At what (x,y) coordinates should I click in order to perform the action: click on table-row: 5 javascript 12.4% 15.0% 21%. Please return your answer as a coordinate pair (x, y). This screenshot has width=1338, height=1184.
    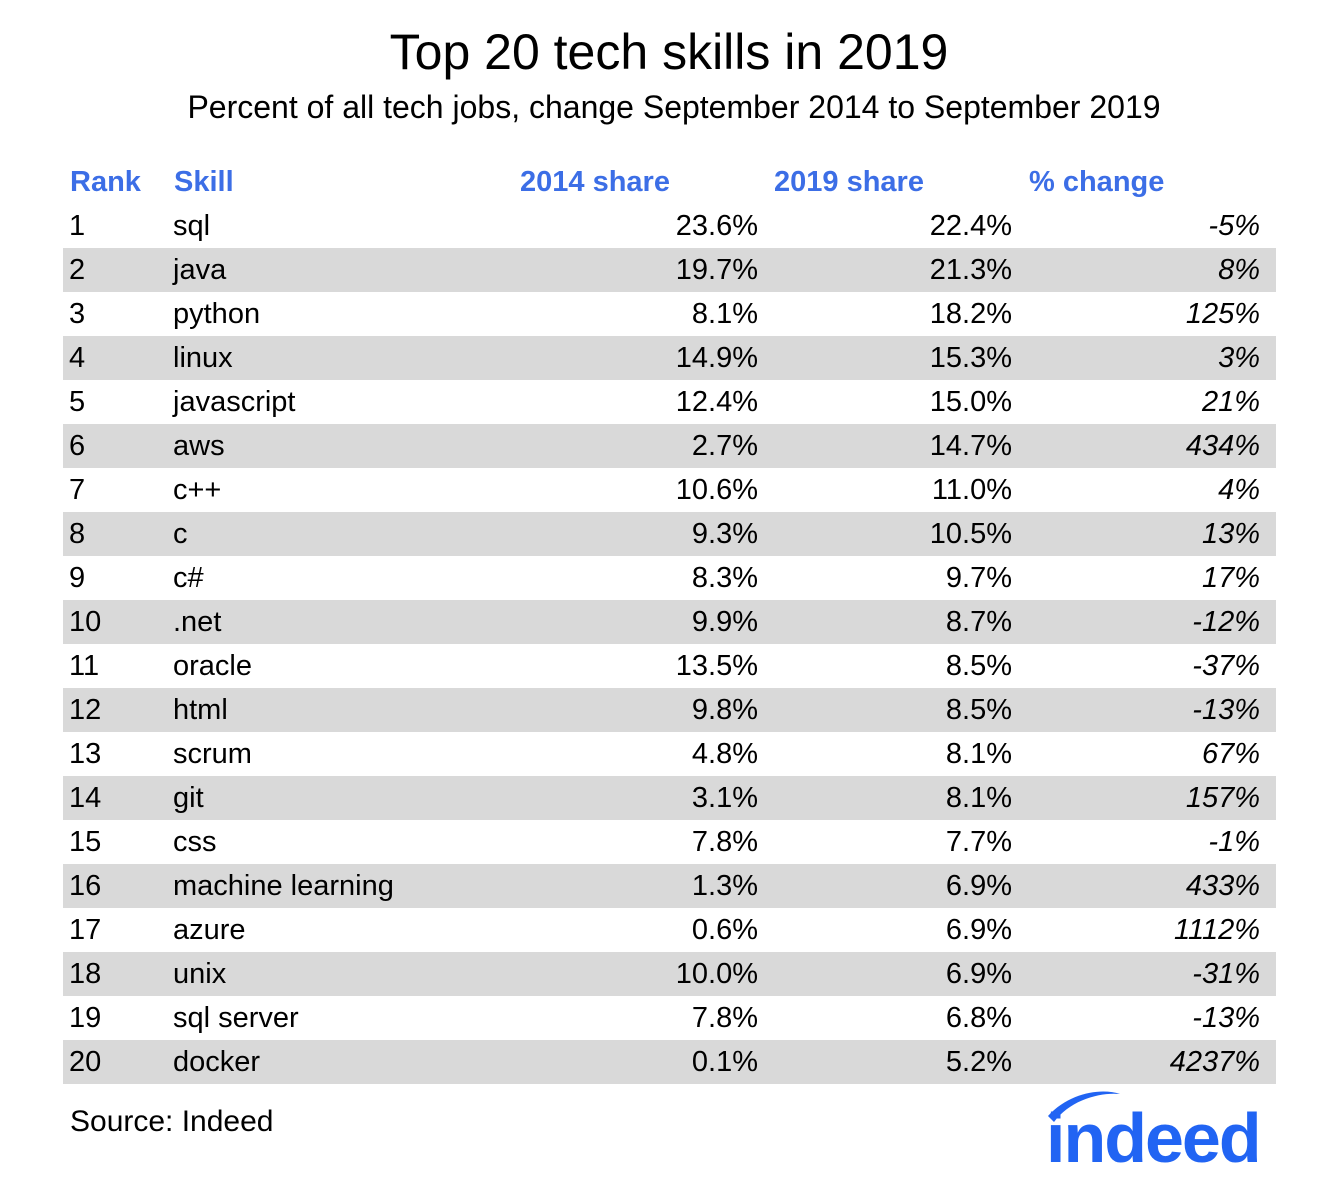
    Looking at the image, I should click on (669, 402).